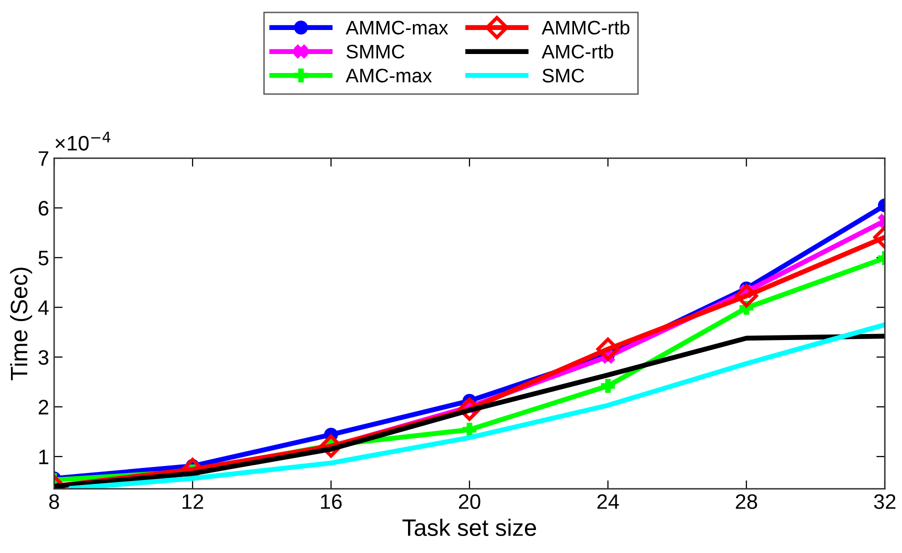 Image resolution: width=902 pixels, height=553 pixels. Describe the element at coordinates (469, 502) in the screenshot. I see `x-tick-label: 20` at that location.